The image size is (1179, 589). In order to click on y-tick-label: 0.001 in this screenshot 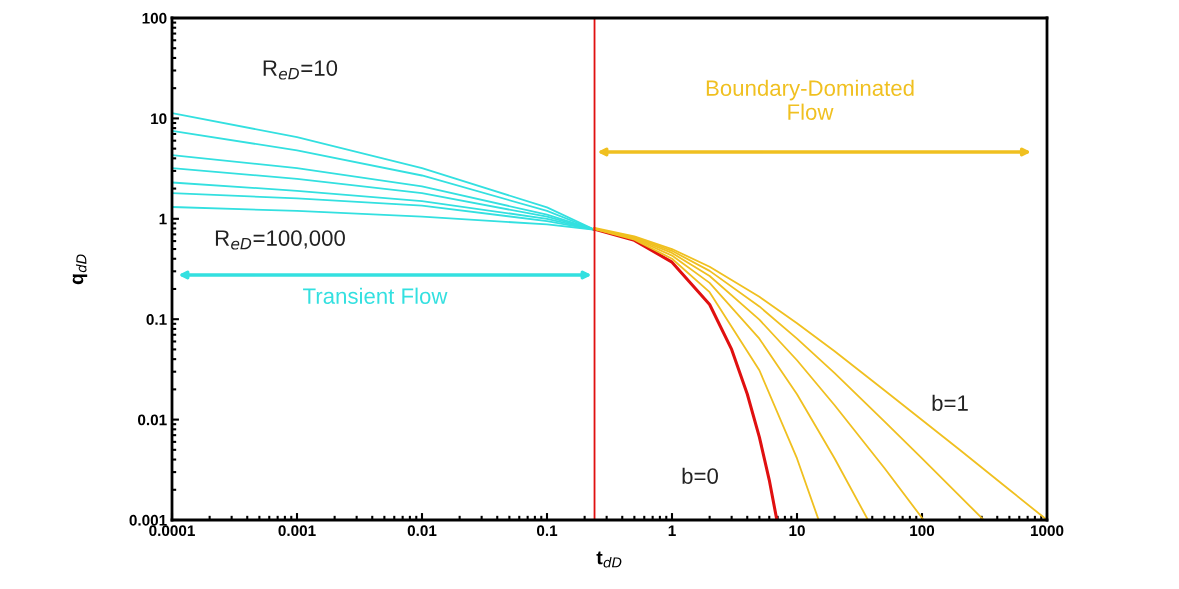, I will do `click(148, 520)`.